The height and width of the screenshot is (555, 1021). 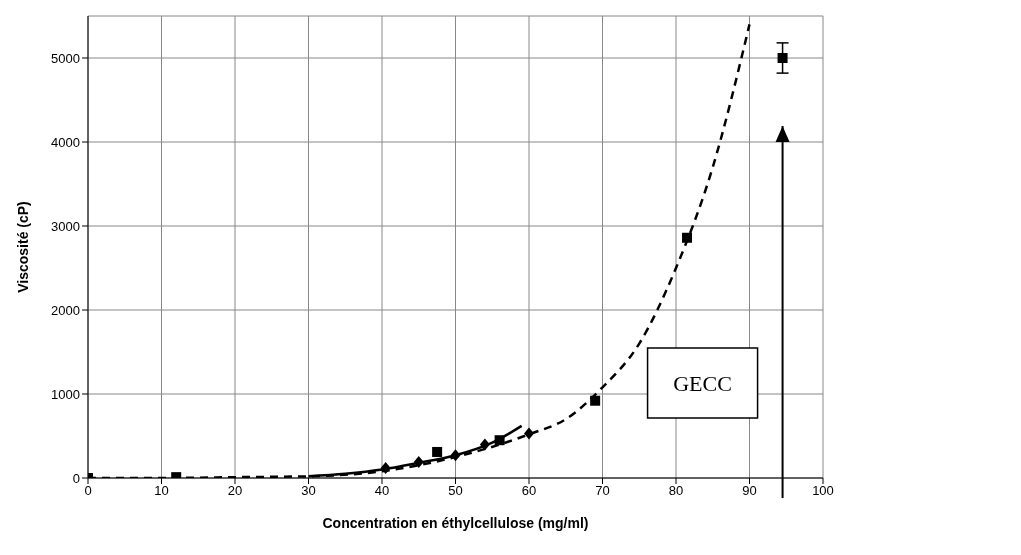 What do you see at coordinates (529, 491) in the screenshot?
I see `x-tick-label: 60` at bounding box center [529, 491].